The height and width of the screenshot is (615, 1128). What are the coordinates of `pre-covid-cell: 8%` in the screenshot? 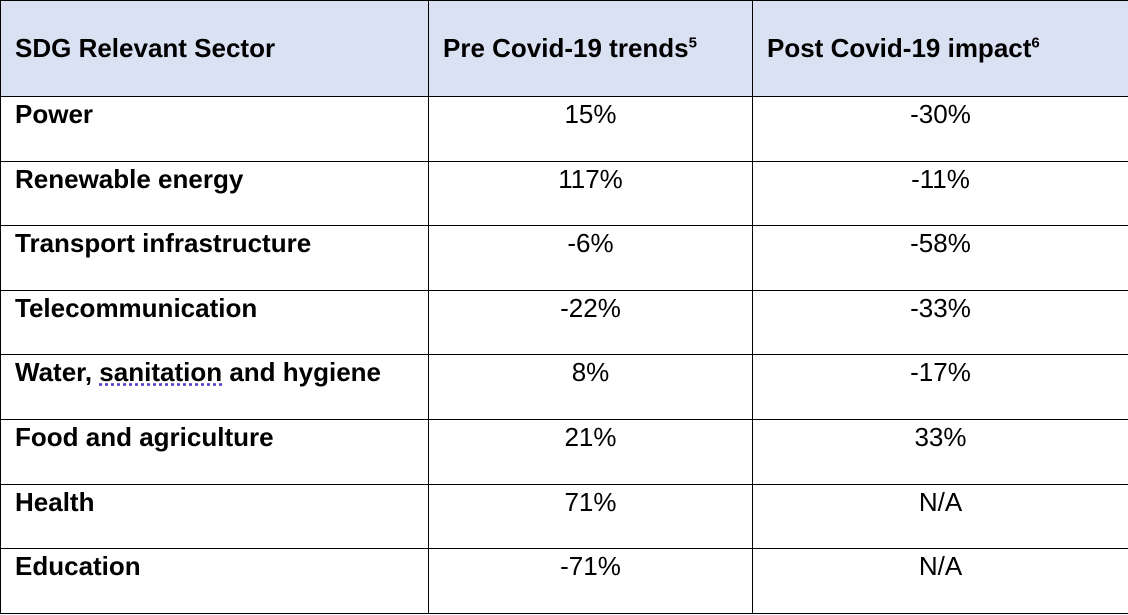 It's located at (590, 387).